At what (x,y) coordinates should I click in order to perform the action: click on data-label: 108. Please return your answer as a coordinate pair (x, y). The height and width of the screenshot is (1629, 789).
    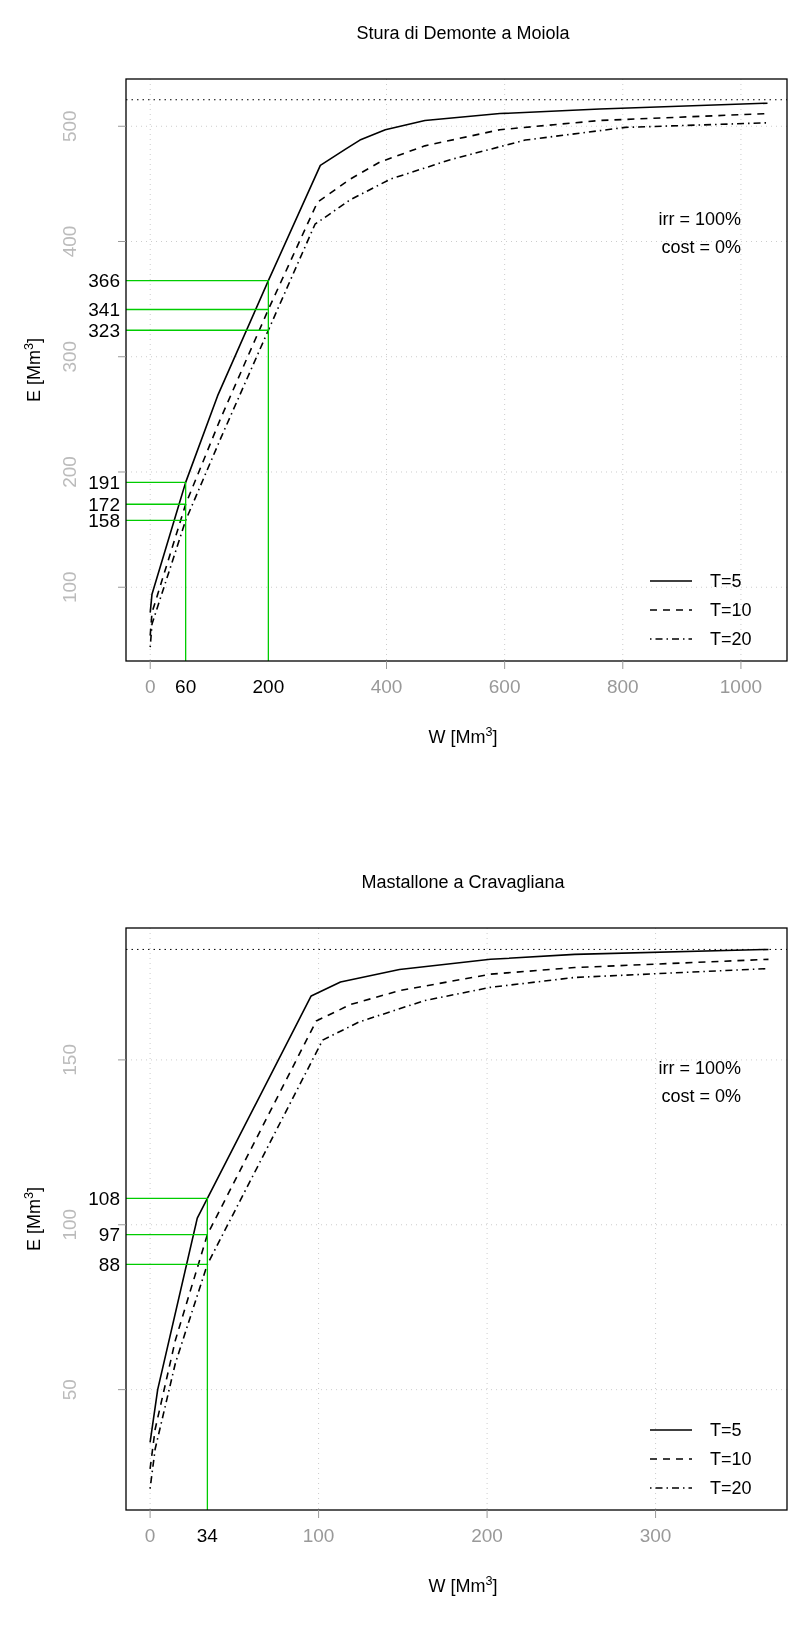
    Looking at the image, I should click on (104, 1199).